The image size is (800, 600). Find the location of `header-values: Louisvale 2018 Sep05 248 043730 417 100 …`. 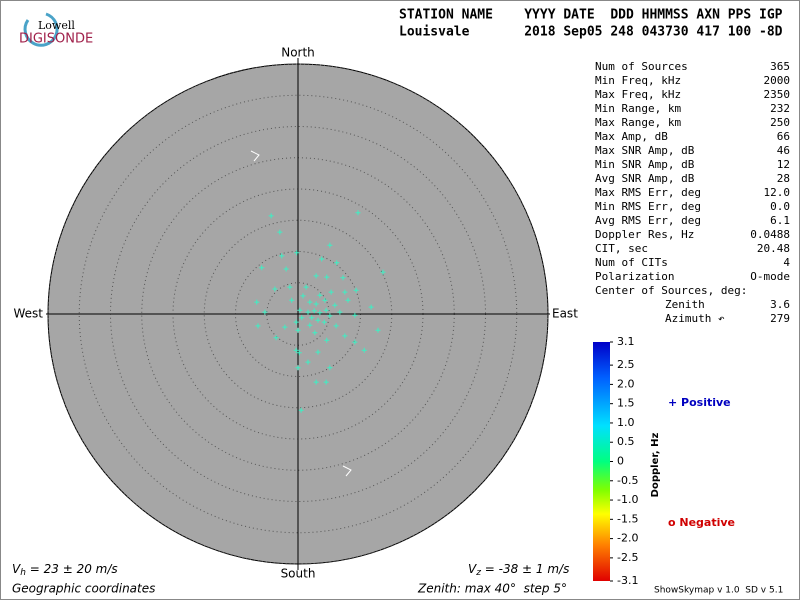

header-values: Louisvale 2018 Sep05 248 043730 417 100 … is located at coordinates (591, 32).